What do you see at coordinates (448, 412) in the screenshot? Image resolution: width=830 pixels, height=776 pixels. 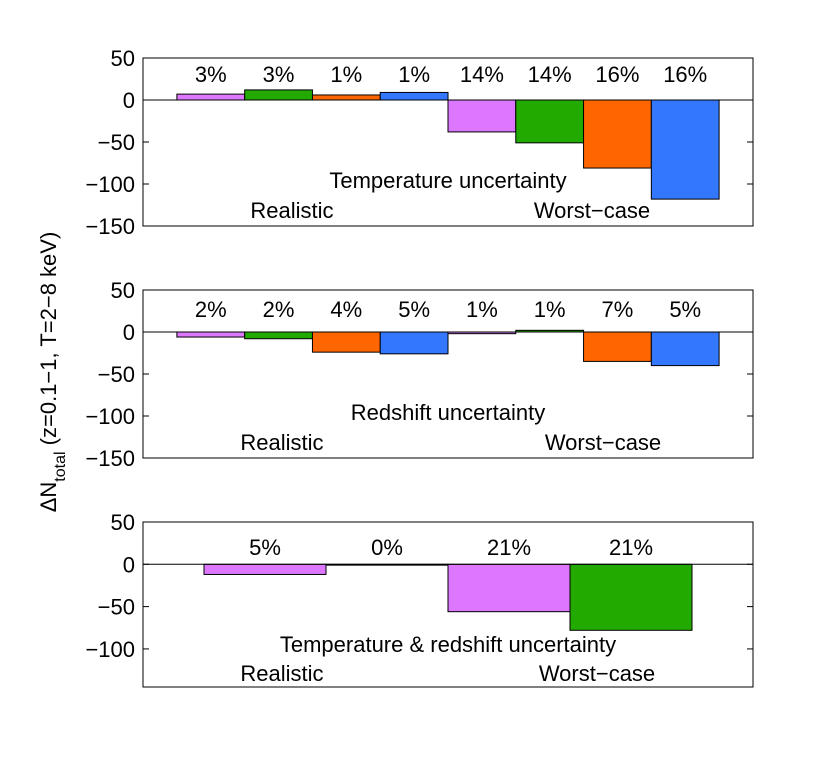 I see `panel-annotation: Redshift uncertainty` at bounding box center [448, 412].